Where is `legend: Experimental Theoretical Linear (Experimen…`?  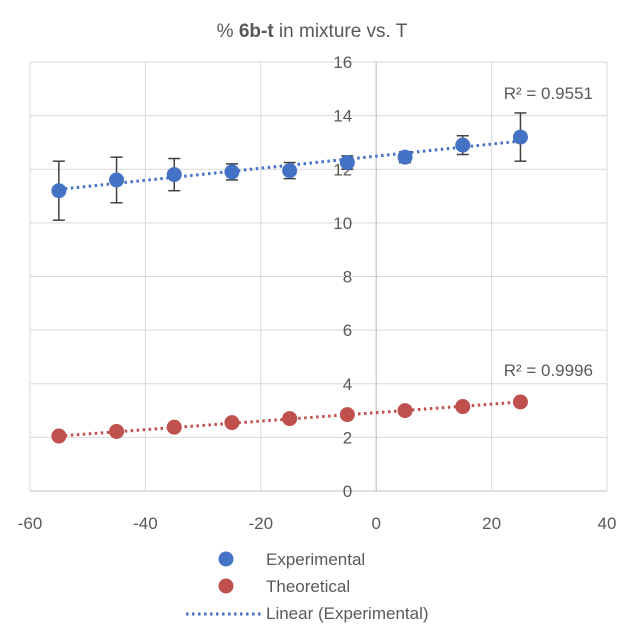
legend: Experimental Theoretical Linear (Experimen… is located at coordinates (307, 586).